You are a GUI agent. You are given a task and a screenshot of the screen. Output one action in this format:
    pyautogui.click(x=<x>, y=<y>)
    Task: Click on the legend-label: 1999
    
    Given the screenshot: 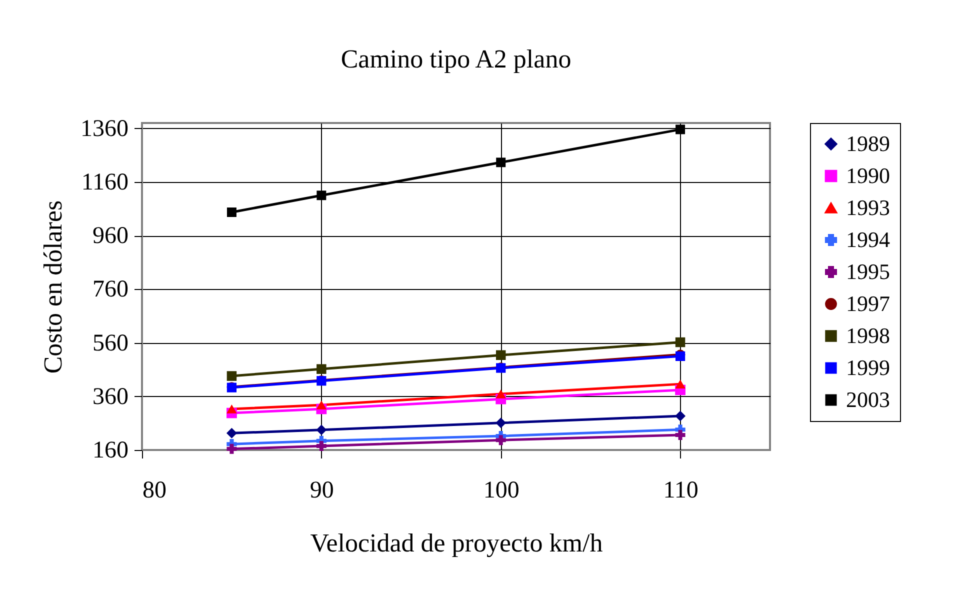 What is the action you would take?
    pyautogui.click(x=868, y=367)
    